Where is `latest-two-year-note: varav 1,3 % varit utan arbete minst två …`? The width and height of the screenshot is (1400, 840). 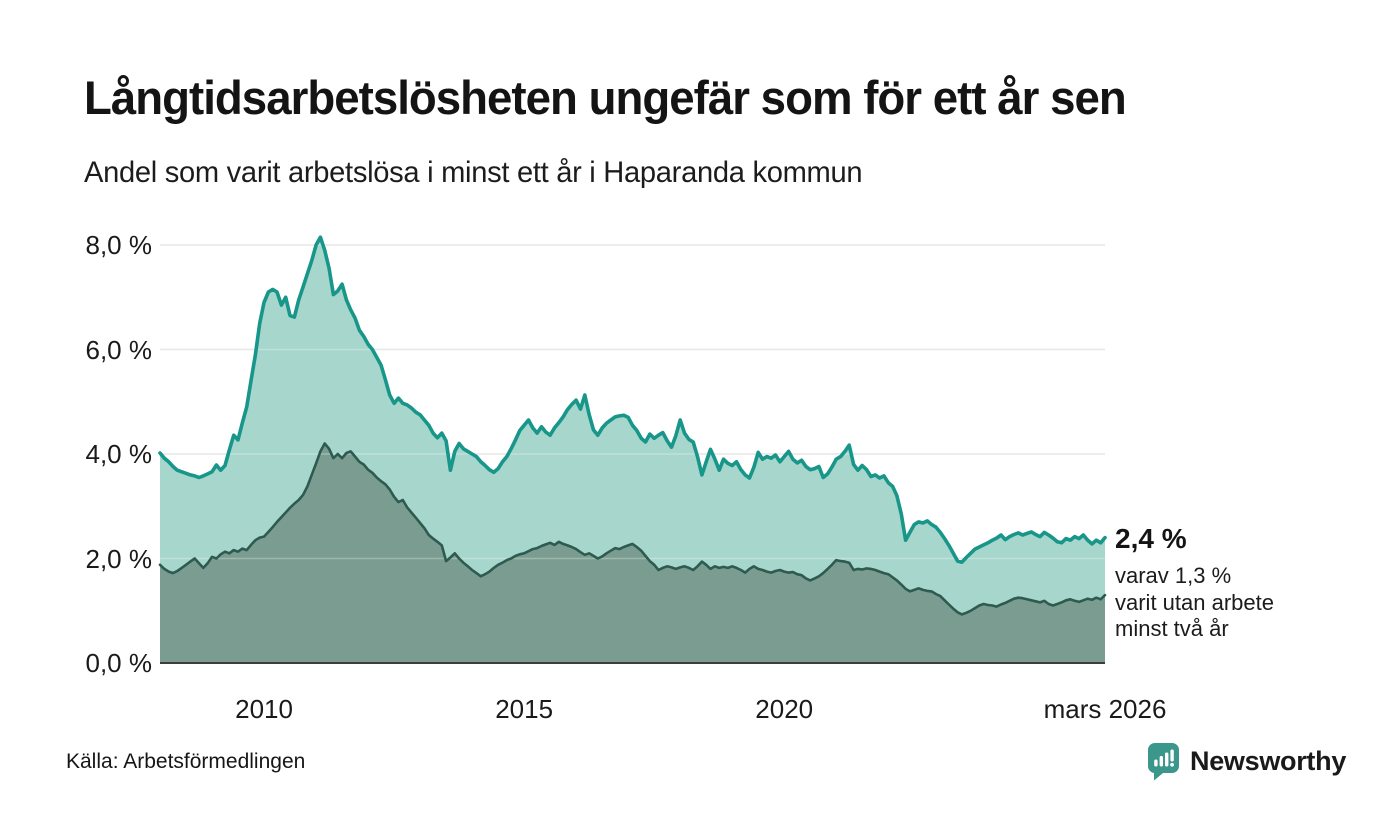
latest-two-year-note: varav 1,3 % varit utan arbete minst två … is located at coordinates (1250, 603).